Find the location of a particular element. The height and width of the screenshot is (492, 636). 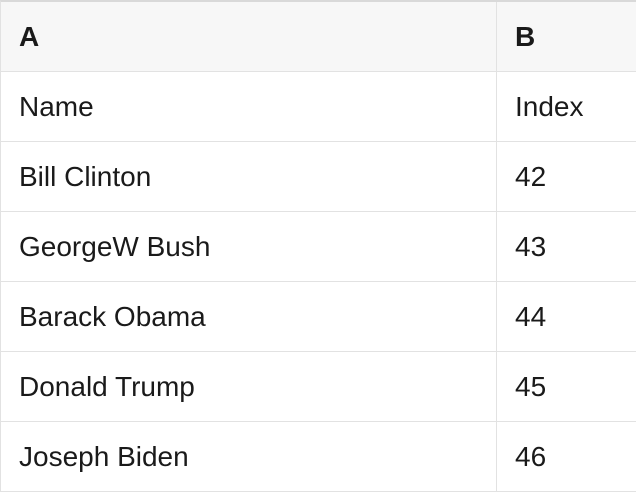

table-row: Joseph Biden 46 is located at coordinates (318, 457).